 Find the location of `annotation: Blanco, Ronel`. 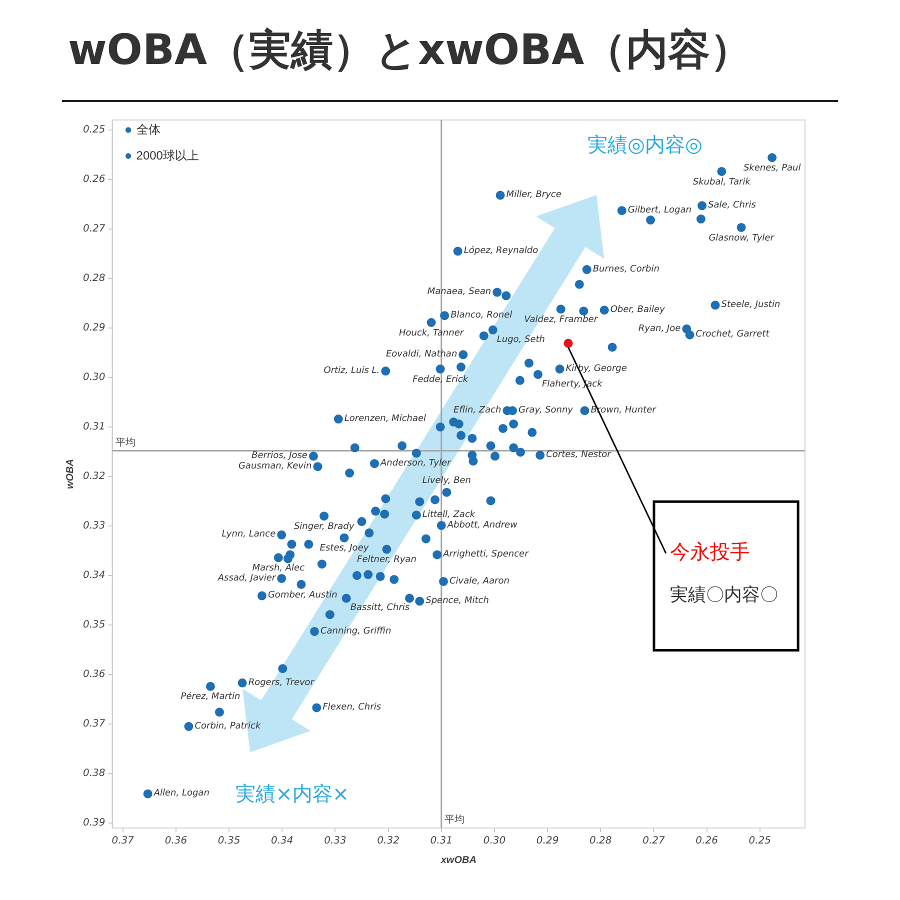

annotation: Blanco, Ronel is located at coordinates (481, 315).